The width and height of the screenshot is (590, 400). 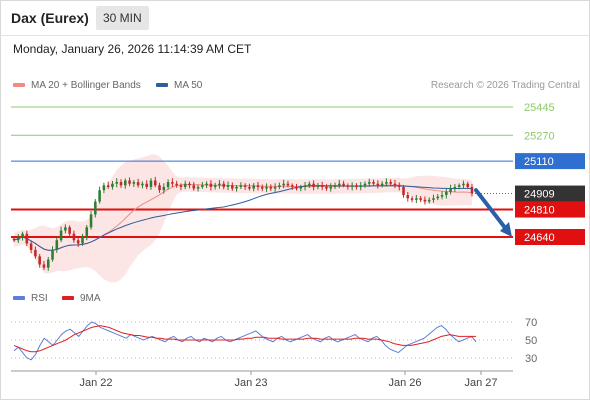 What do you see at coordinates (90, 298) in the screenshot?
I see `legend-label-9ma: 9MA` at bounding box center [90, 298].